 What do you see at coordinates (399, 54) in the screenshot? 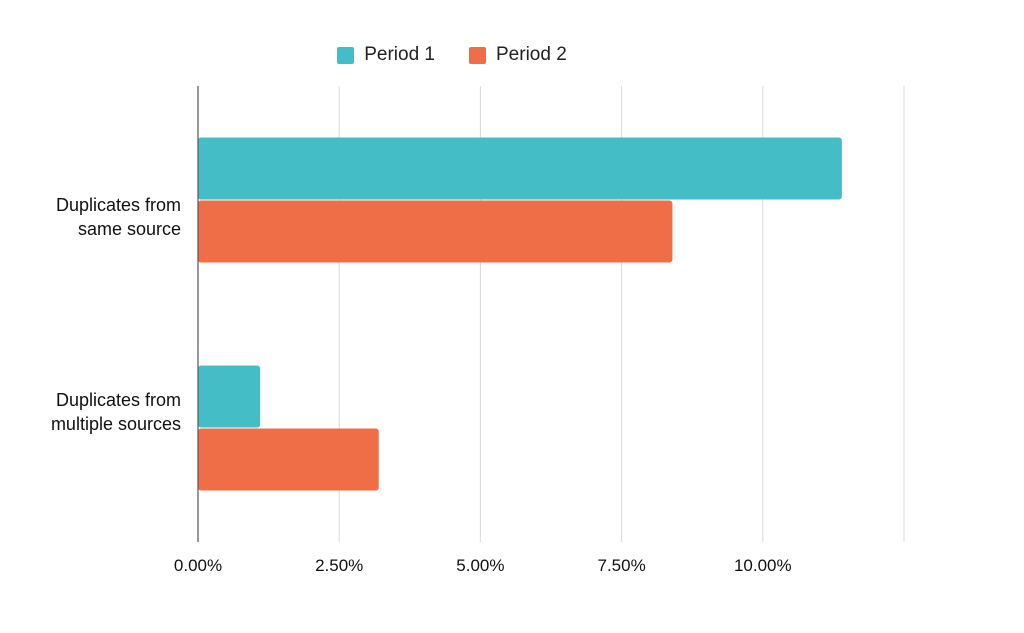
I see `legend-label-period-1: Period 1` at bounding box center [399, 54].